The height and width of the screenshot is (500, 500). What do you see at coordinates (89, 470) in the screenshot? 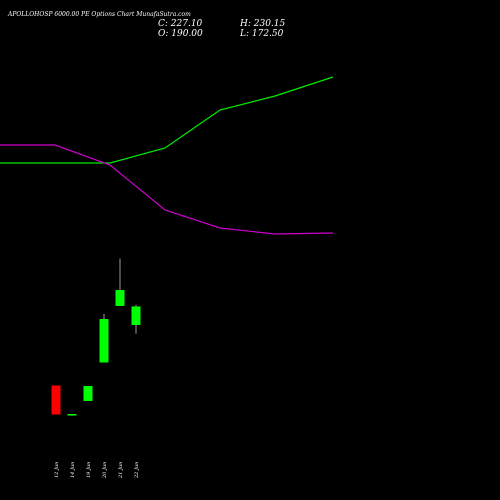
I see `x-tick-label: 19 Jun` at bounding box center [89, 470].